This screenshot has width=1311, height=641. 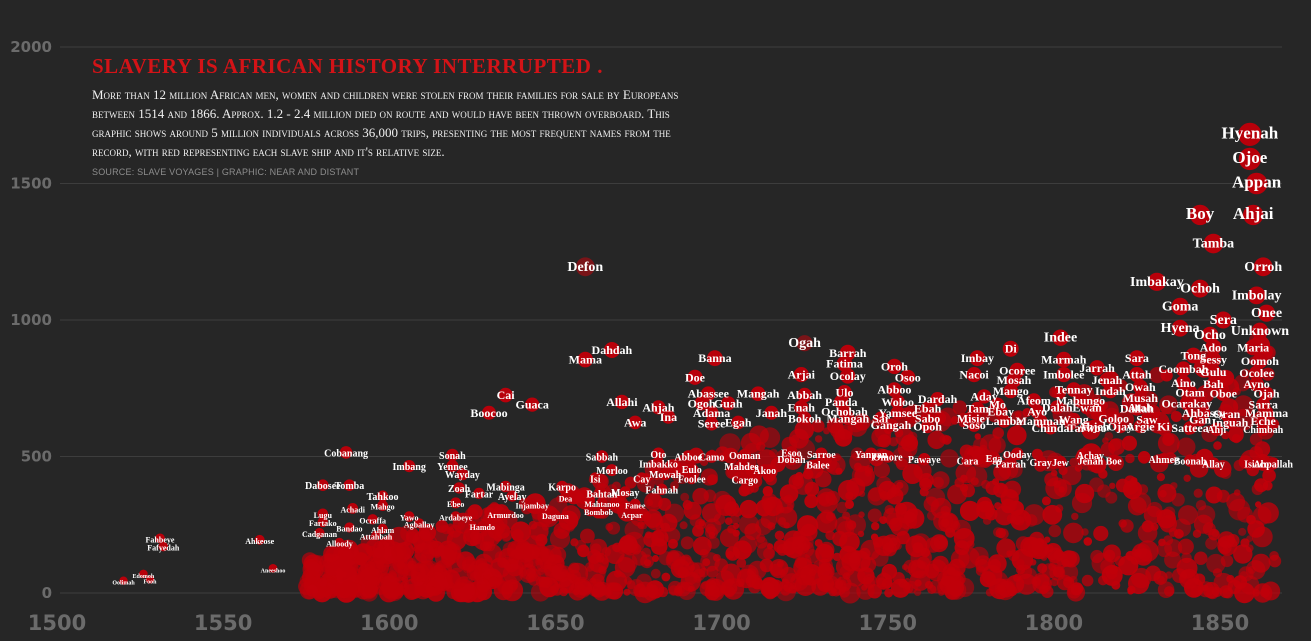 I want to click on point-label: Allahi, so click(x=622, y=402).